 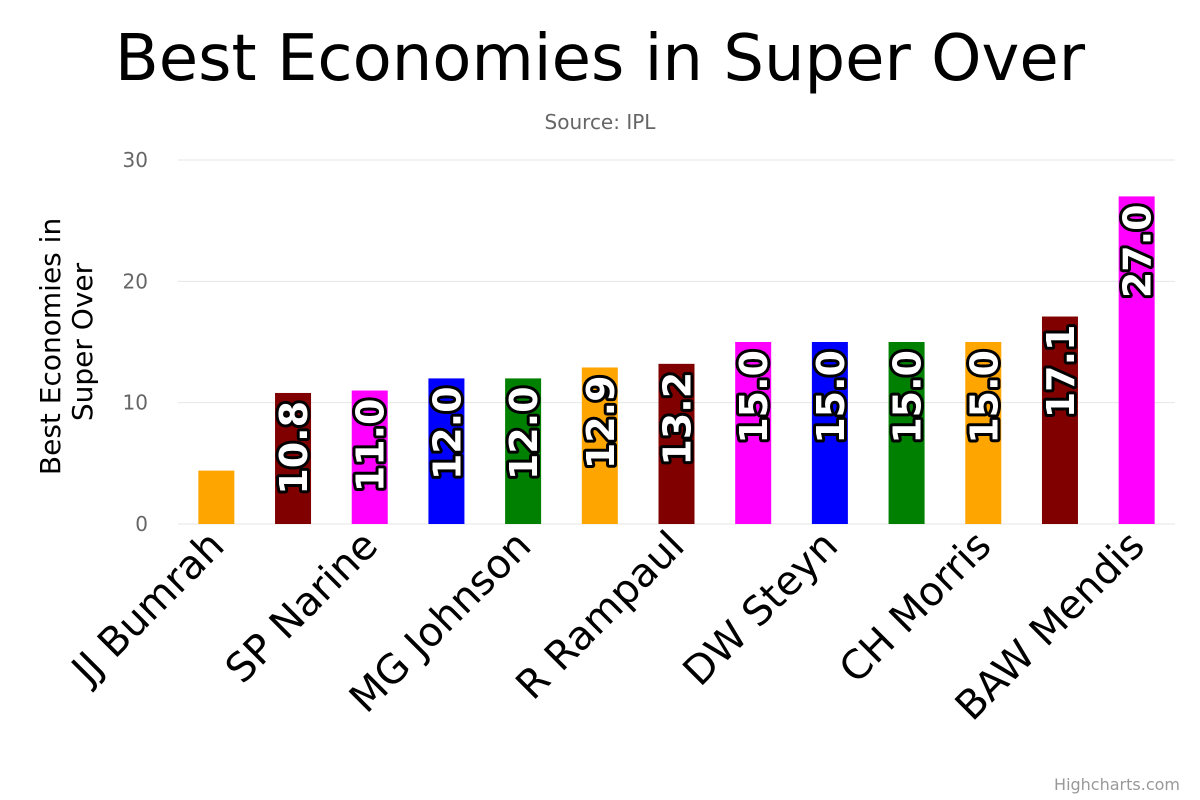 What do you see at coordinates (371, 446) in the screenshot?
I see `data-label: 11.0` at bounding box center [371, 446].